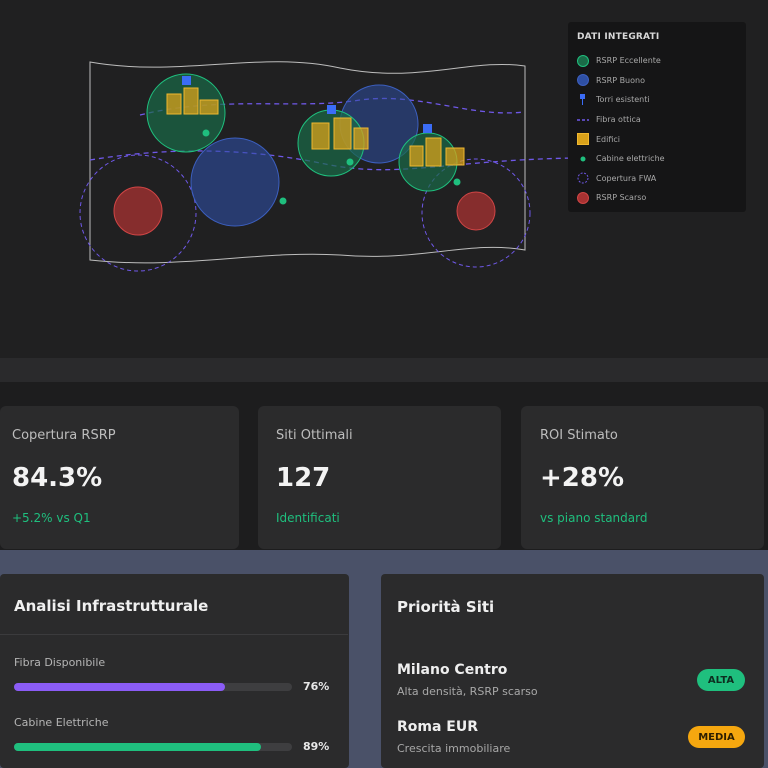 This screenshot has width=768, height=768. Describe the element at coordinates (583, 197) in the screenshot. I see `red-circle-icon` at that location.